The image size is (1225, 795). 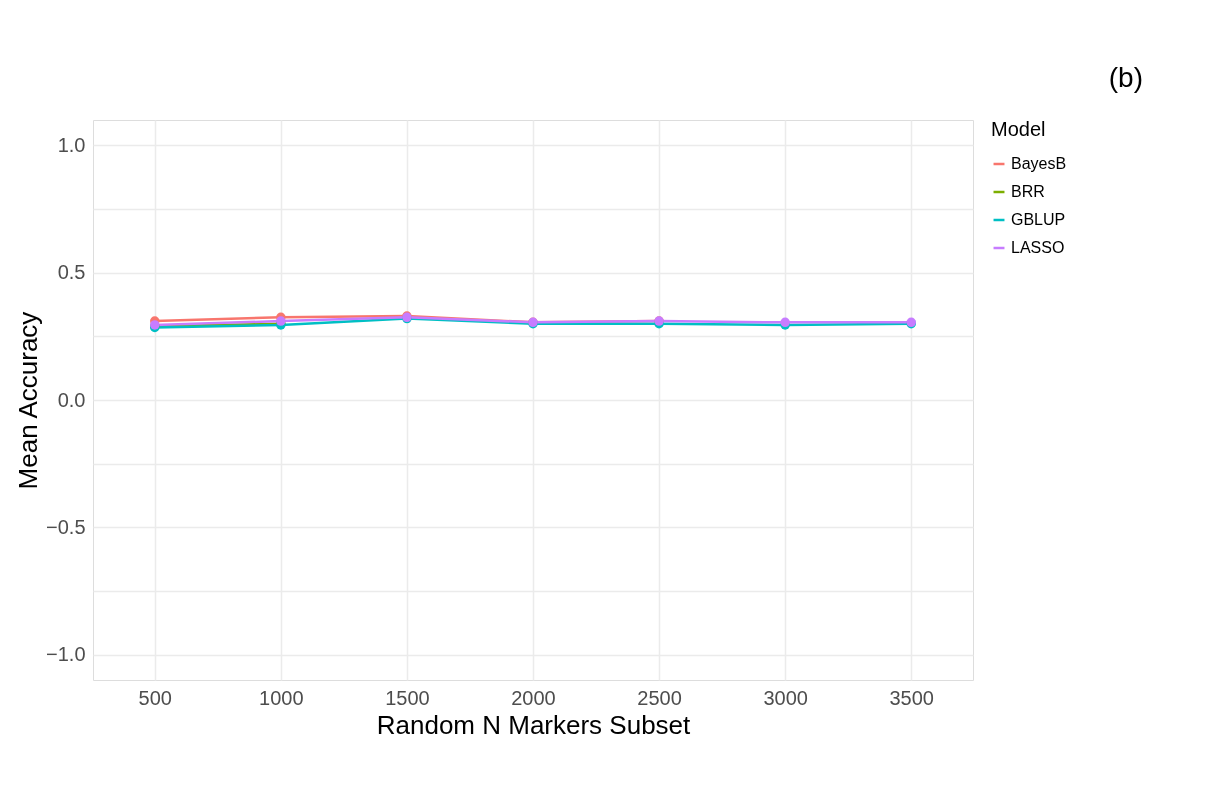 I want to click on legend-label: LASSO, so click(x=1038, y=247).